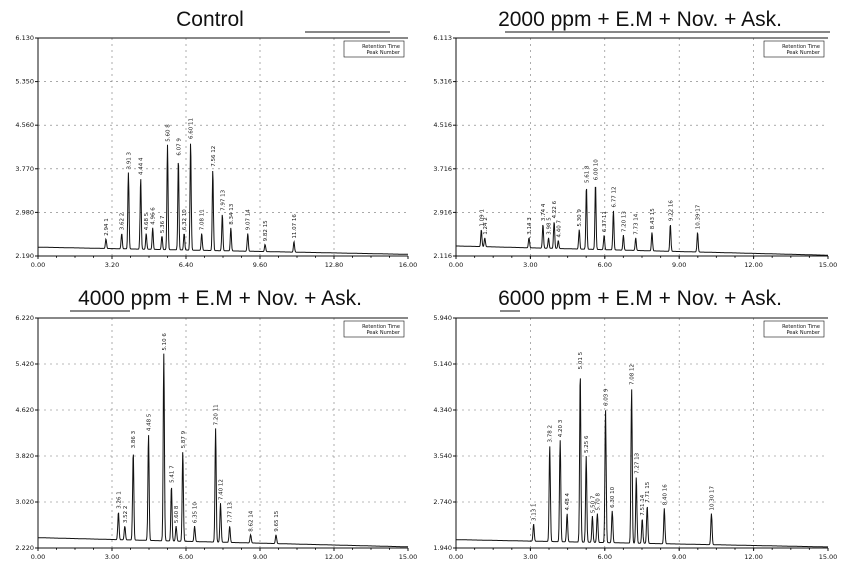 This screenshot has width=844, height=575. What do you see at coordinates (119, 500) in the screenshot?
I see `peak-label: 3.26 1` at bounding box center [119, 500].